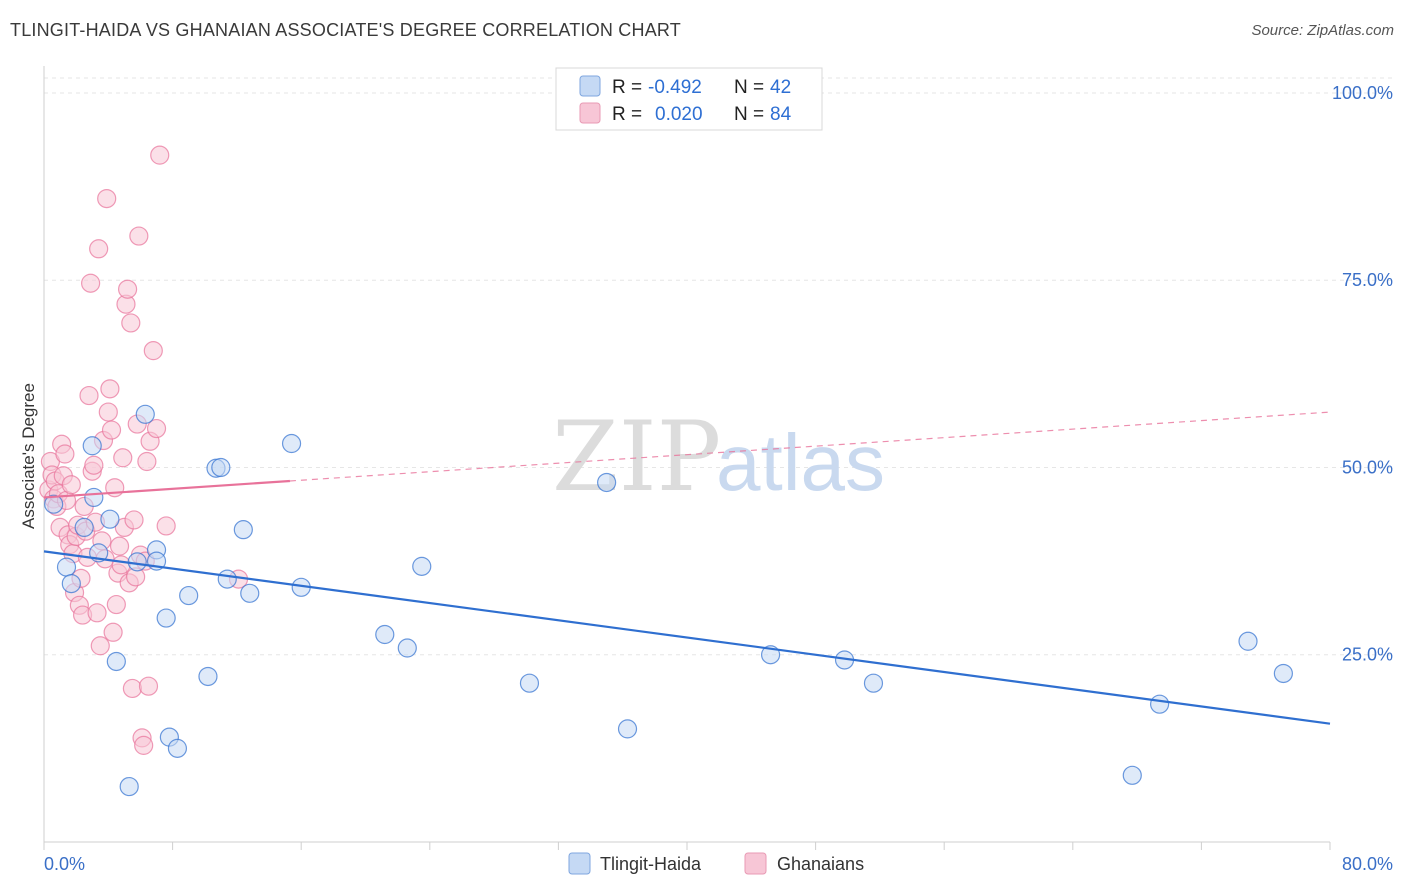 This screenshot has width=1406, height=892. I want to click on x-tick-label: 80.0%, so click(1367, 864).